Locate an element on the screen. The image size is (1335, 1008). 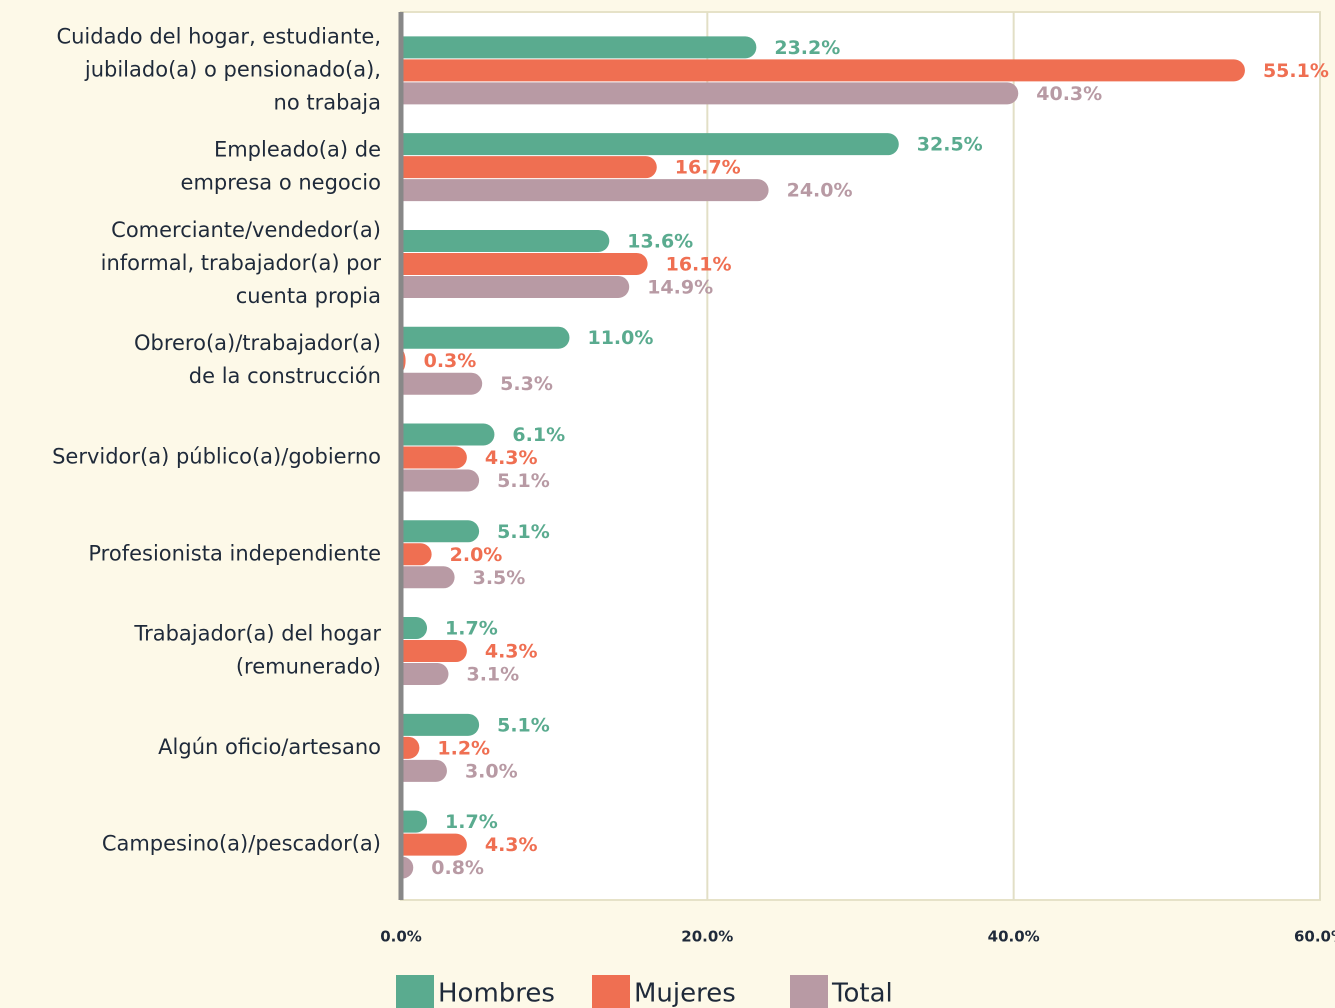
value-label: 5.3% is located at coordinates (526, 384).